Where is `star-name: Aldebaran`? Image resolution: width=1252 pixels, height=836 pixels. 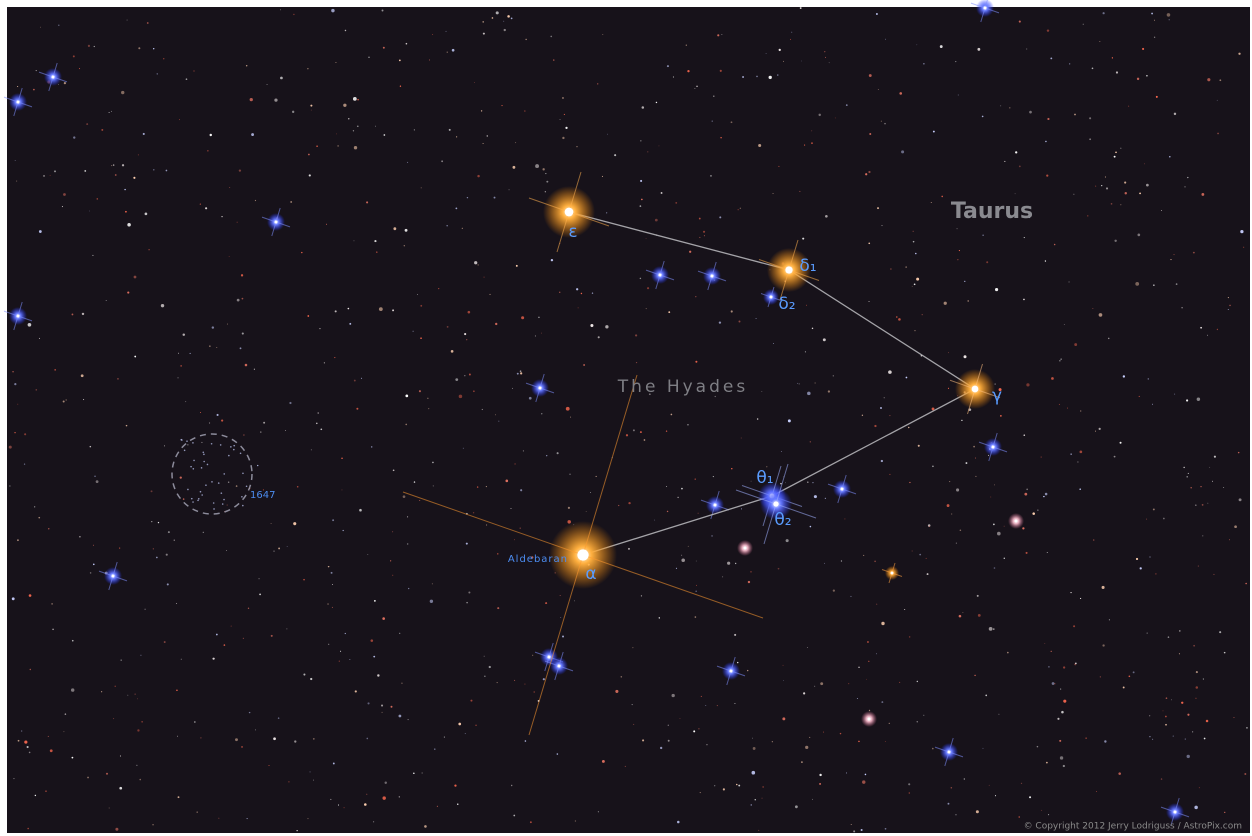 star-name: Aldebaran is located at coordinates (538, 559).